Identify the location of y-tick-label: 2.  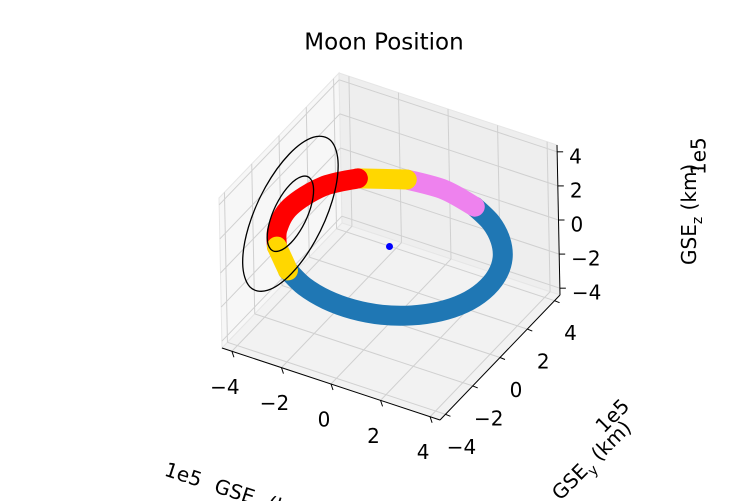
(543, 362).